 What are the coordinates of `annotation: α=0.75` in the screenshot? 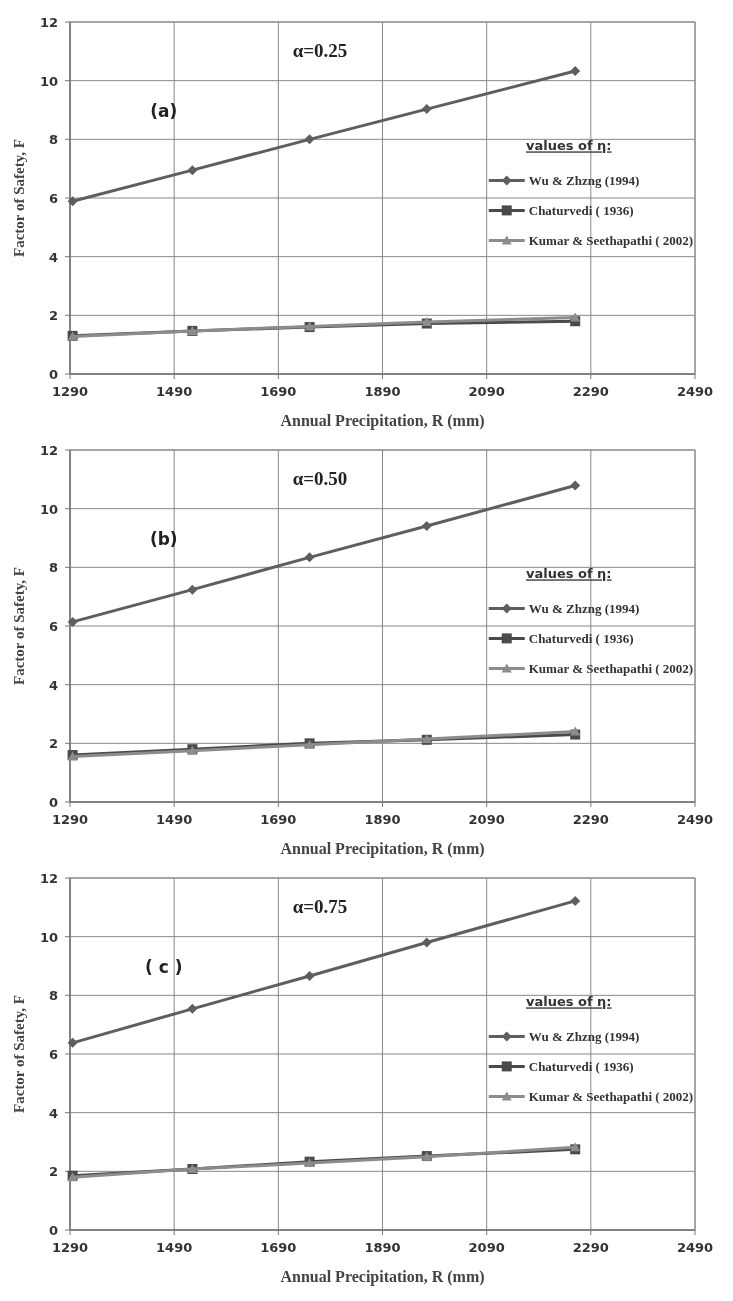 It's located at (320, 907).